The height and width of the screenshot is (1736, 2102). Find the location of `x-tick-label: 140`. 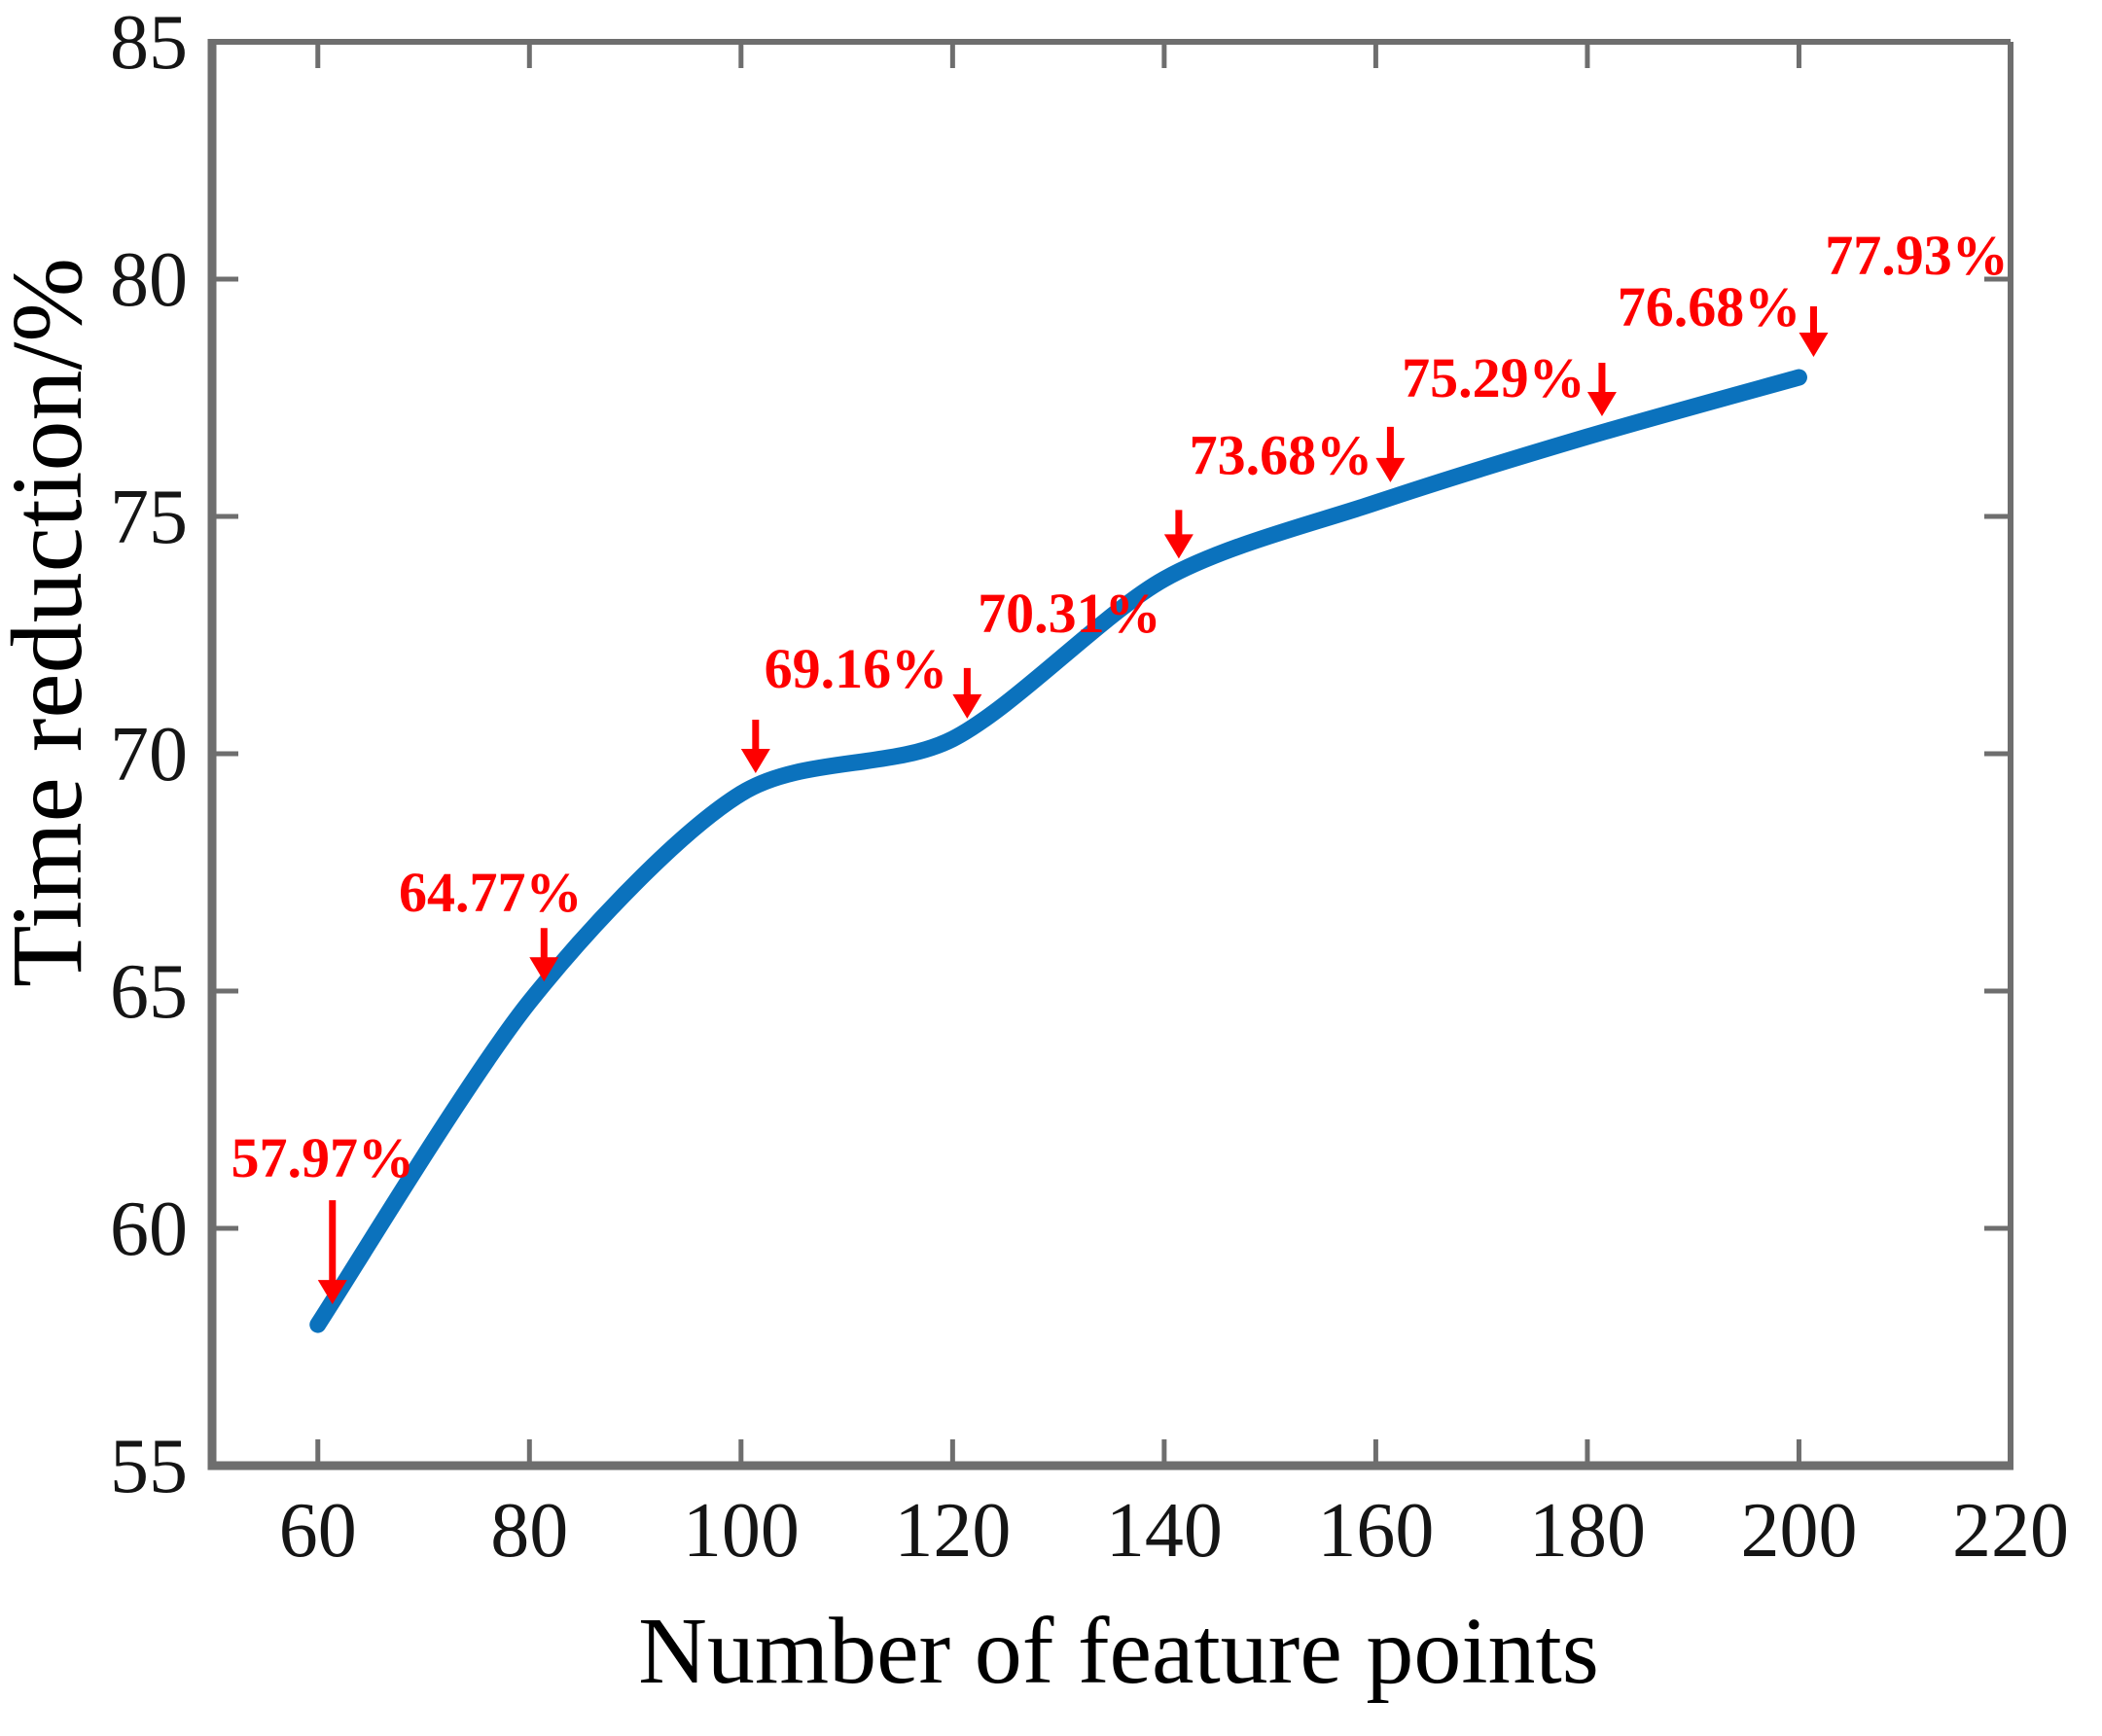

x-tick-label: 140 is located at coordinates (1164, 1531).